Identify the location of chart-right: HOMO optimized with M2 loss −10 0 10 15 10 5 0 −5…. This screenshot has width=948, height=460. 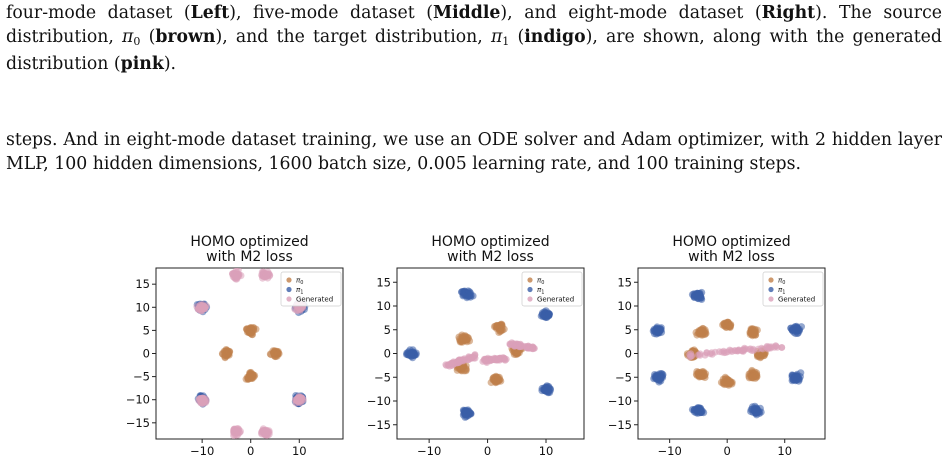
(714, 345).